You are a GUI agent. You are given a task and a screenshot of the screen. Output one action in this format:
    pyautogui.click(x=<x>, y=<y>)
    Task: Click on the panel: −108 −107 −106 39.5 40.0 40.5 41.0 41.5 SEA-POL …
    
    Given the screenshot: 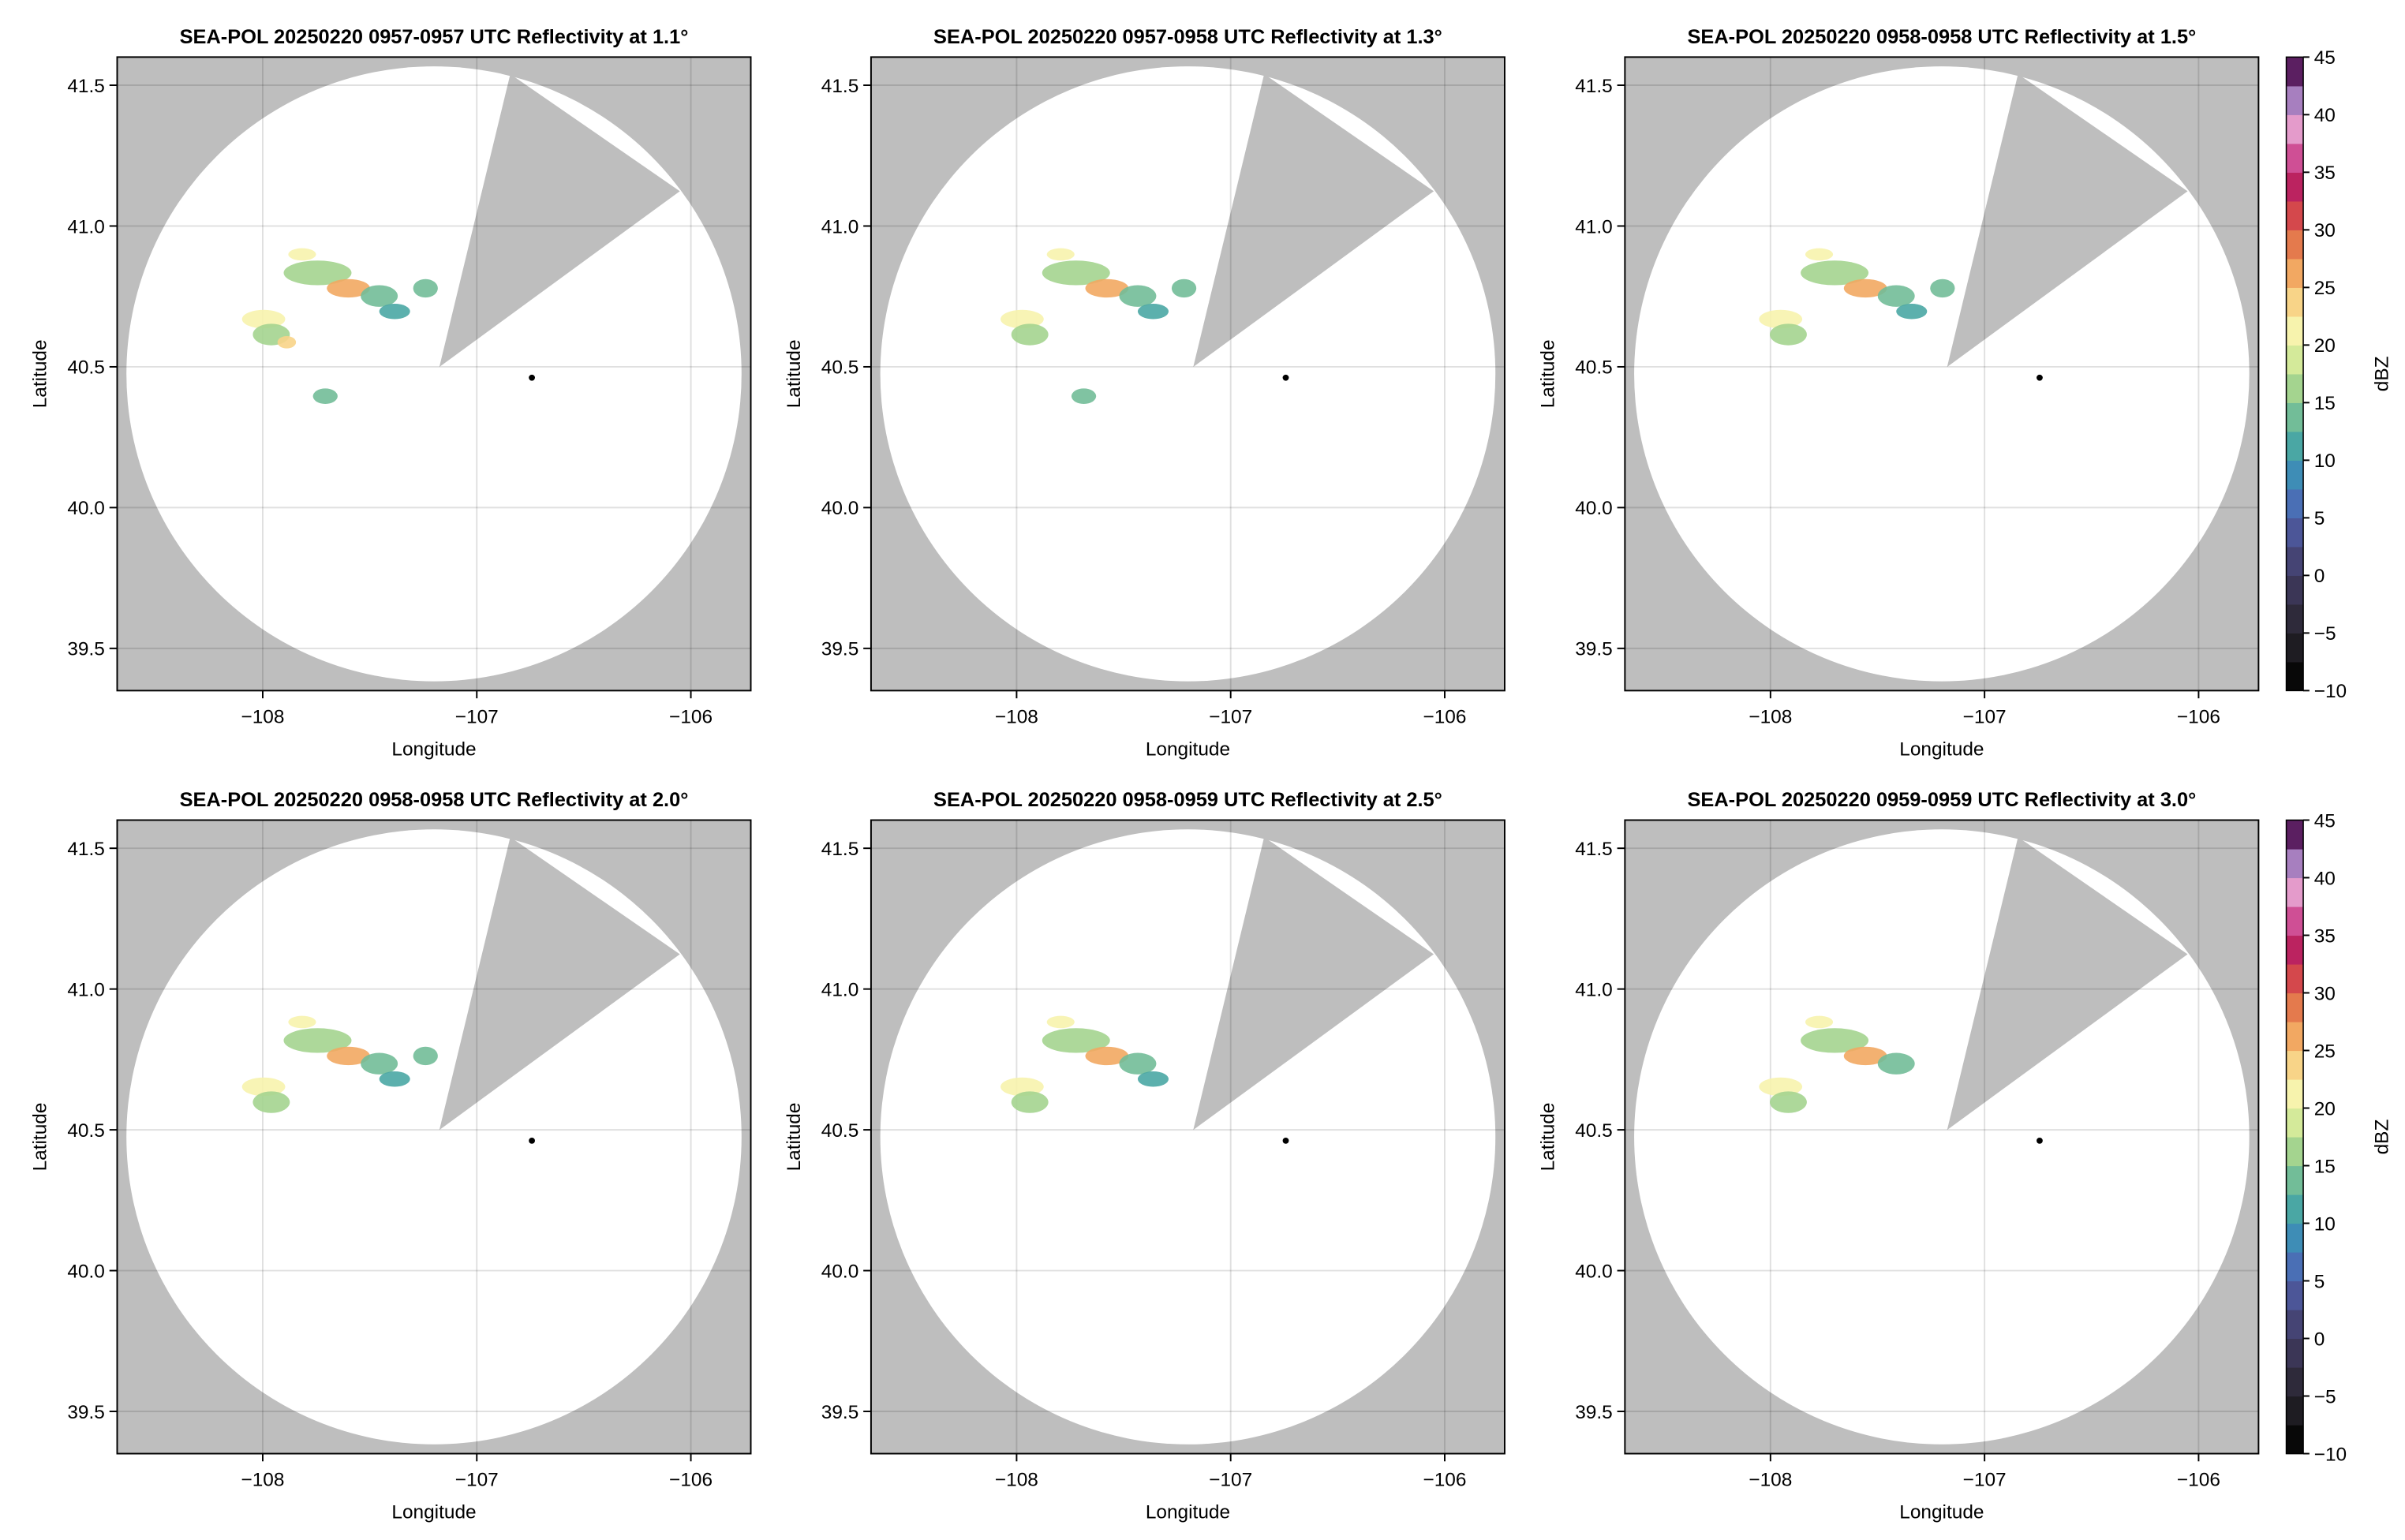 What is the action you would take?
    pyautogui.click(x=1144, y=1156)
    